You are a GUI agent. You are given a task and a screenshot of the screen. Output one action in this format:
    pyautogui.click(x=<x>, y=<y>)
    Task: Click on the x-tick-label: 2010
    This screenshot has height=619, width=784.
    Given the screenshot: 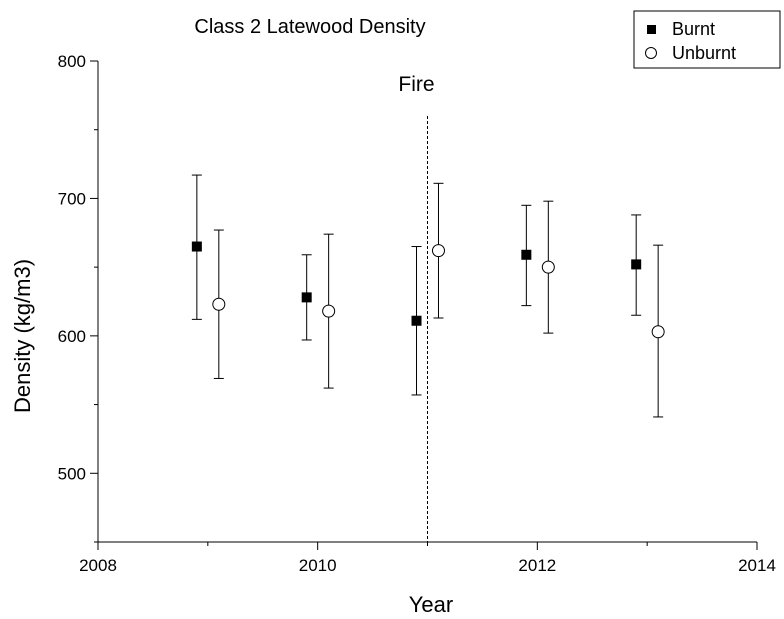 What is the action you would take?
    pyautogui.click(x=318, y=565)
    